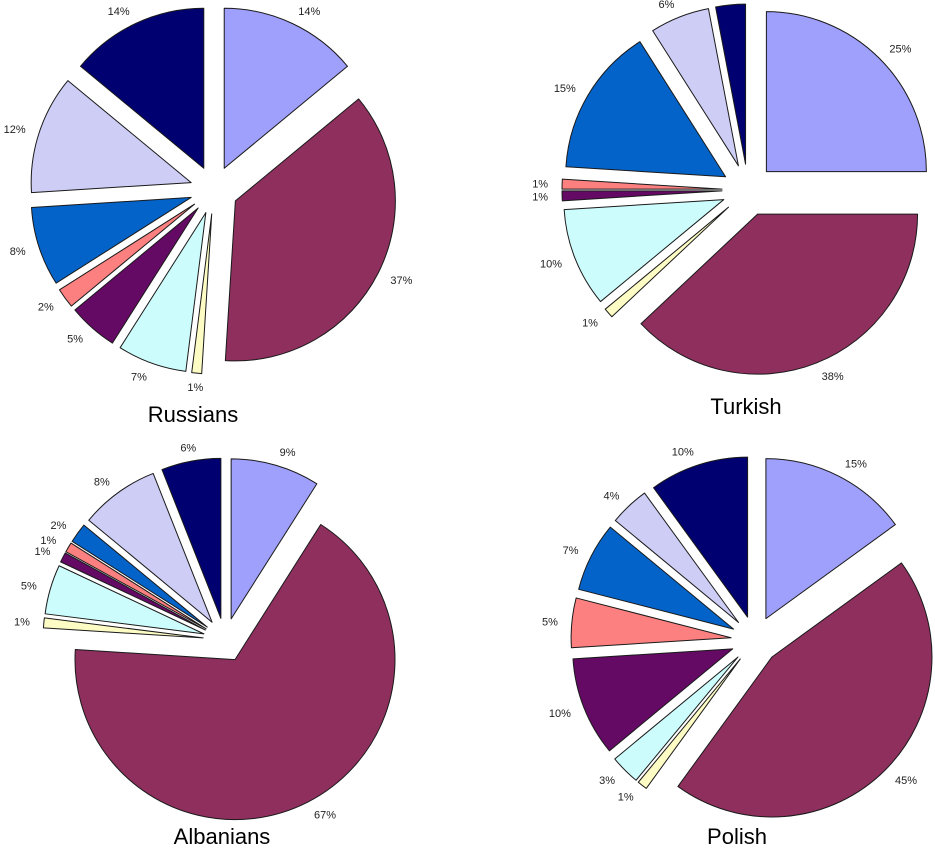  What do you see at coordinates (401, 281) in the screenshot?
I see `slice-percent-label: 37%` at bounding box center [401, 281].